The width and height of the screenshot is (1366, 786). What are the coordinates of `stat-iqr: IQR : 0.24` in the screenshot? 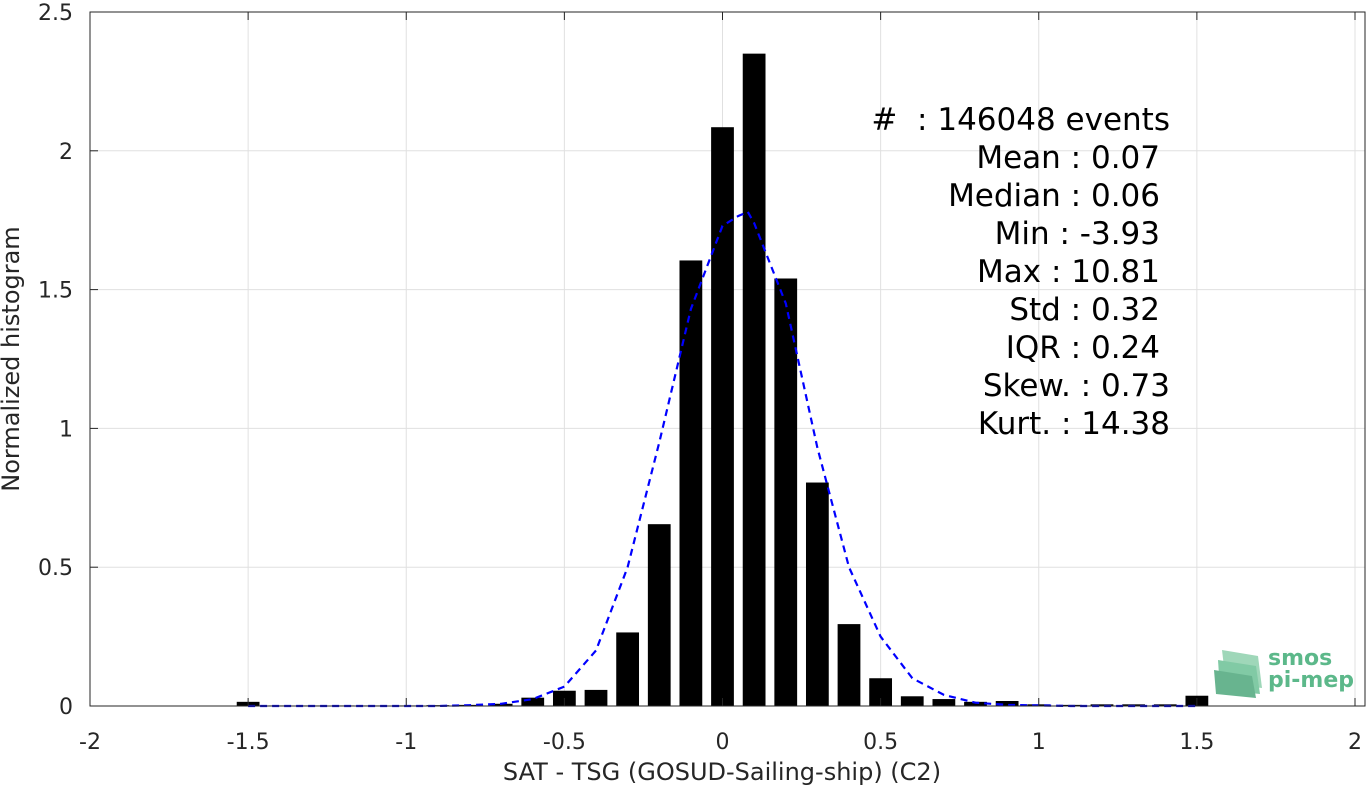 It's located at (1083, 348).